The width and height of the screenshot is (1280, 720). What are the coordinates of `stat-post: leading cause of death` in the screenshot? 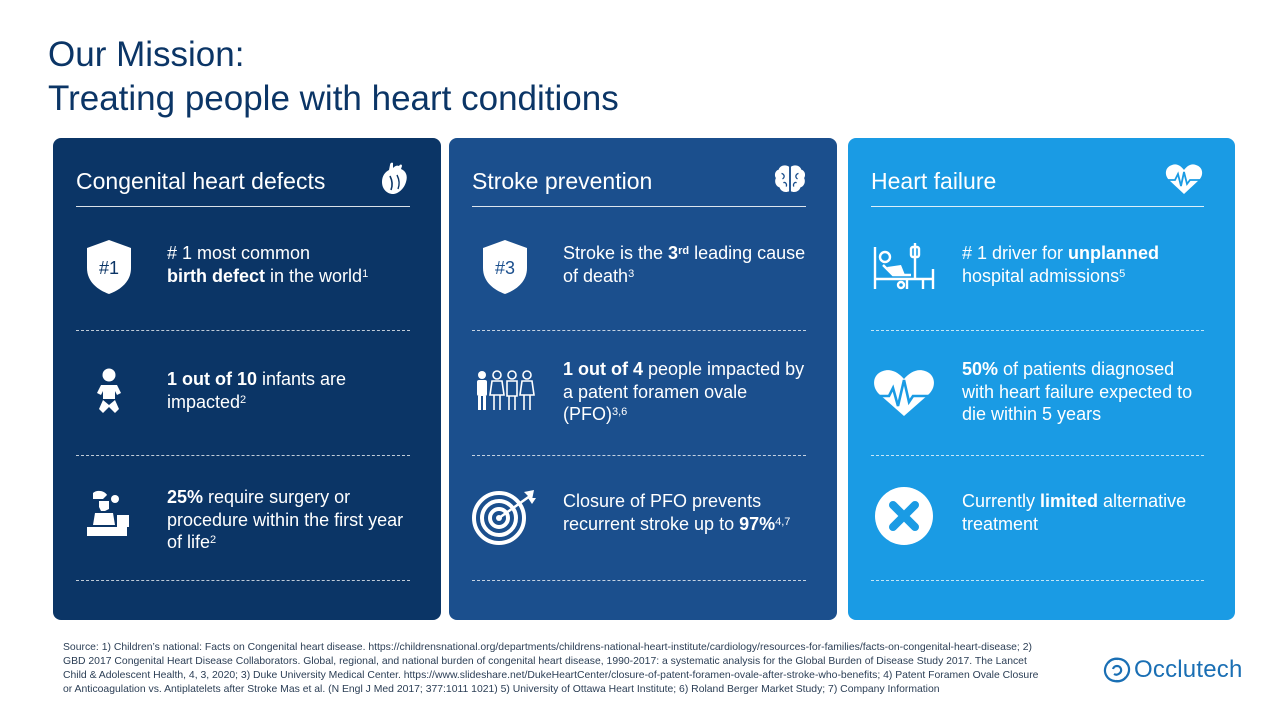 It's located at (684, 264).